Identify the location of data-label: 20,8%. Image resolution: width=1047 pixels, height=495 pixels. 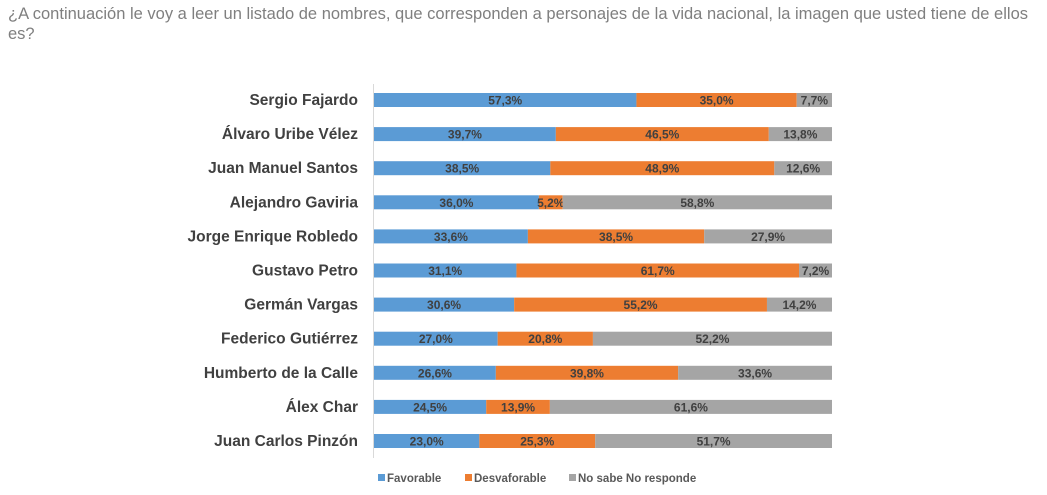
(545, 339).